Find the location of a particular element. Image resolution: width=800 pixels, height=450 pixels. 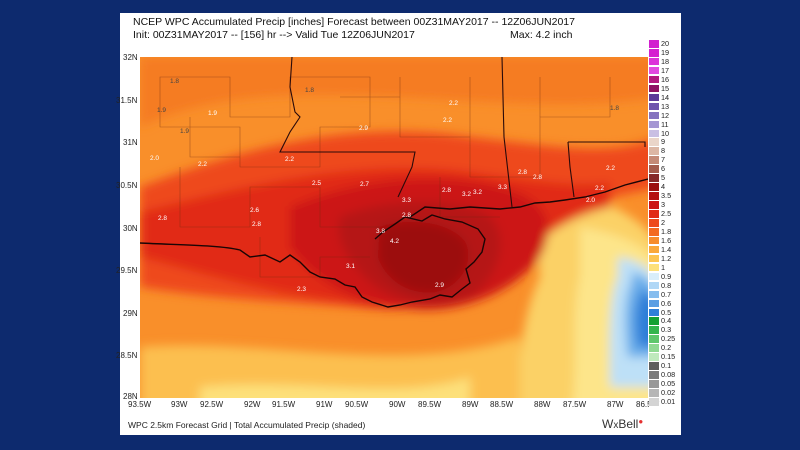

brand-text-c: Bell is located at coordinates (628, 424).